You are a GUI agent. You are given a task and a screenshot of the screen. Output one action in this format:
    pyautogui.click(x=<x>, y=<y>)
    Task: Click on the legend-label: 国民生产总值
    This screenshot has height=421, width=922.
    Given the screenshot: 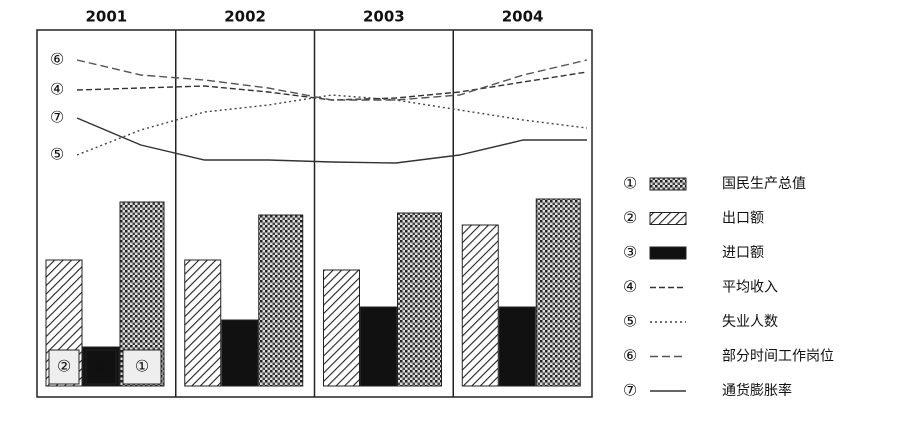 What is the action you would take?
    pyautogui.click(x=764, y=184)
    